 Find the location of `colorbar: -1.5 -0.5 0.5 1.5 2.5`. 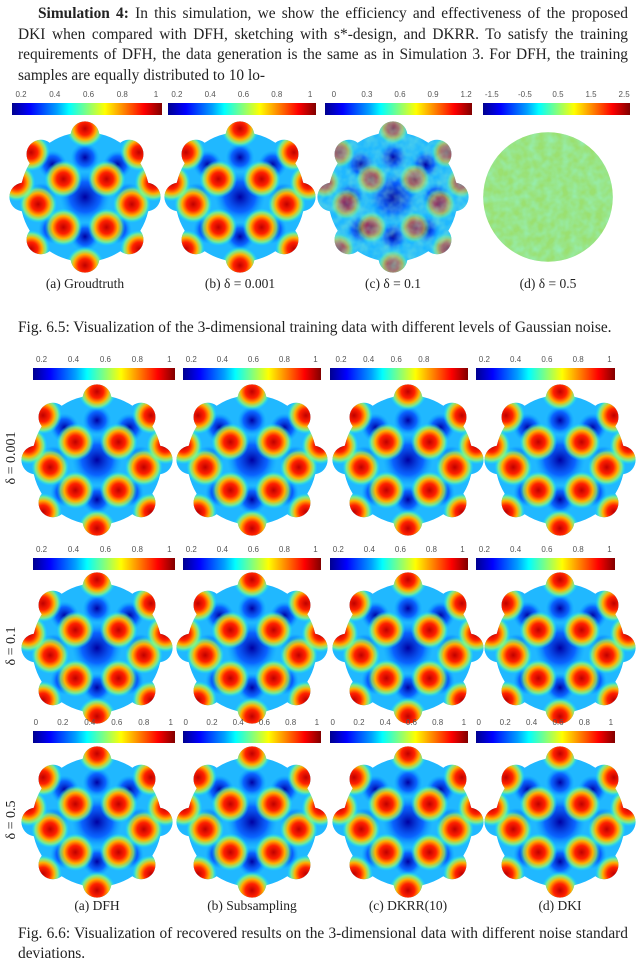

colorbar: -1.5 -0.5 0.5 1.5 2.5 is located at coordinates (556, 105).